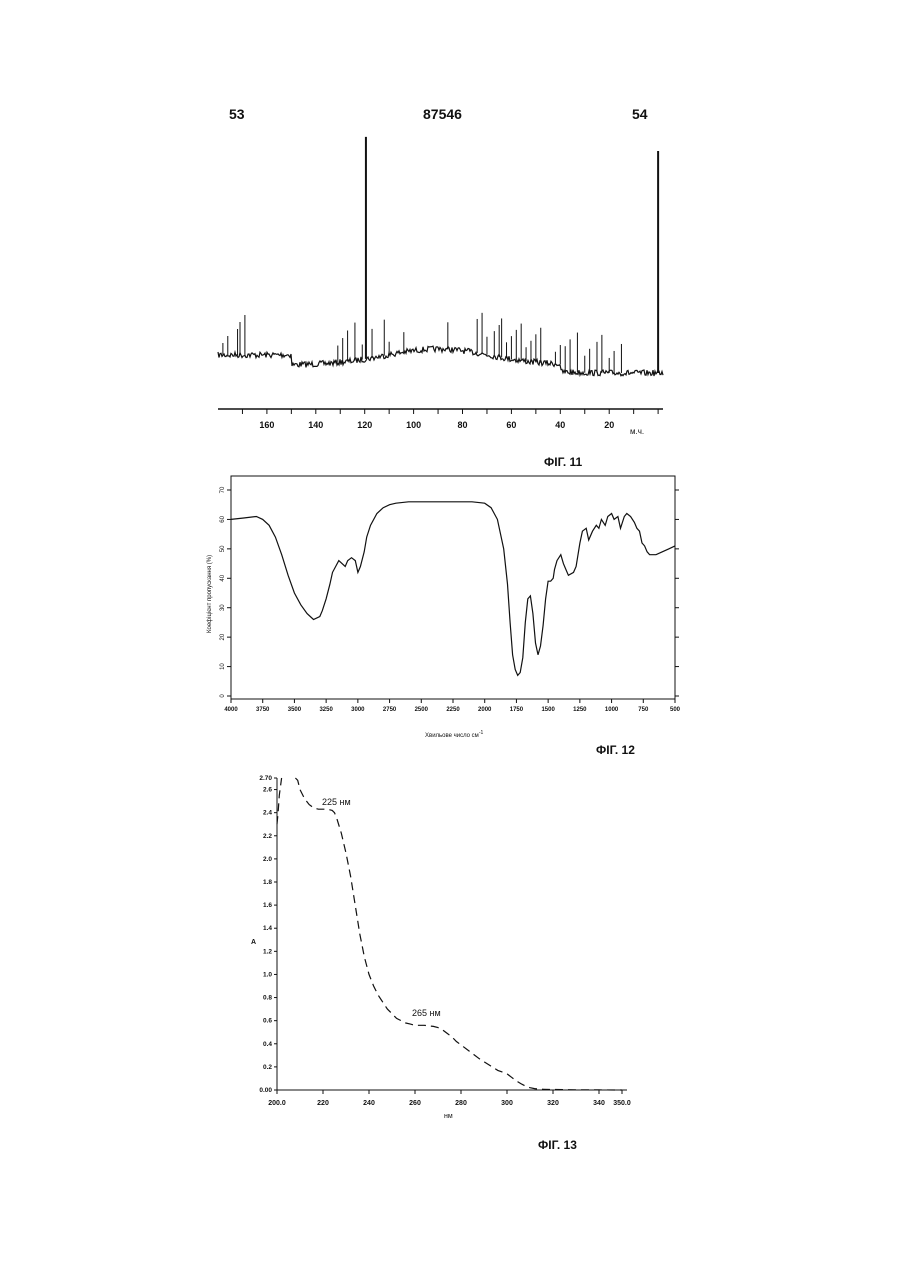 The height and width of the screenshot is (1273, 900). Describe the element at coordinates (253, 942) in the screenshot. I see `fig13-ylabel: A` at that location.